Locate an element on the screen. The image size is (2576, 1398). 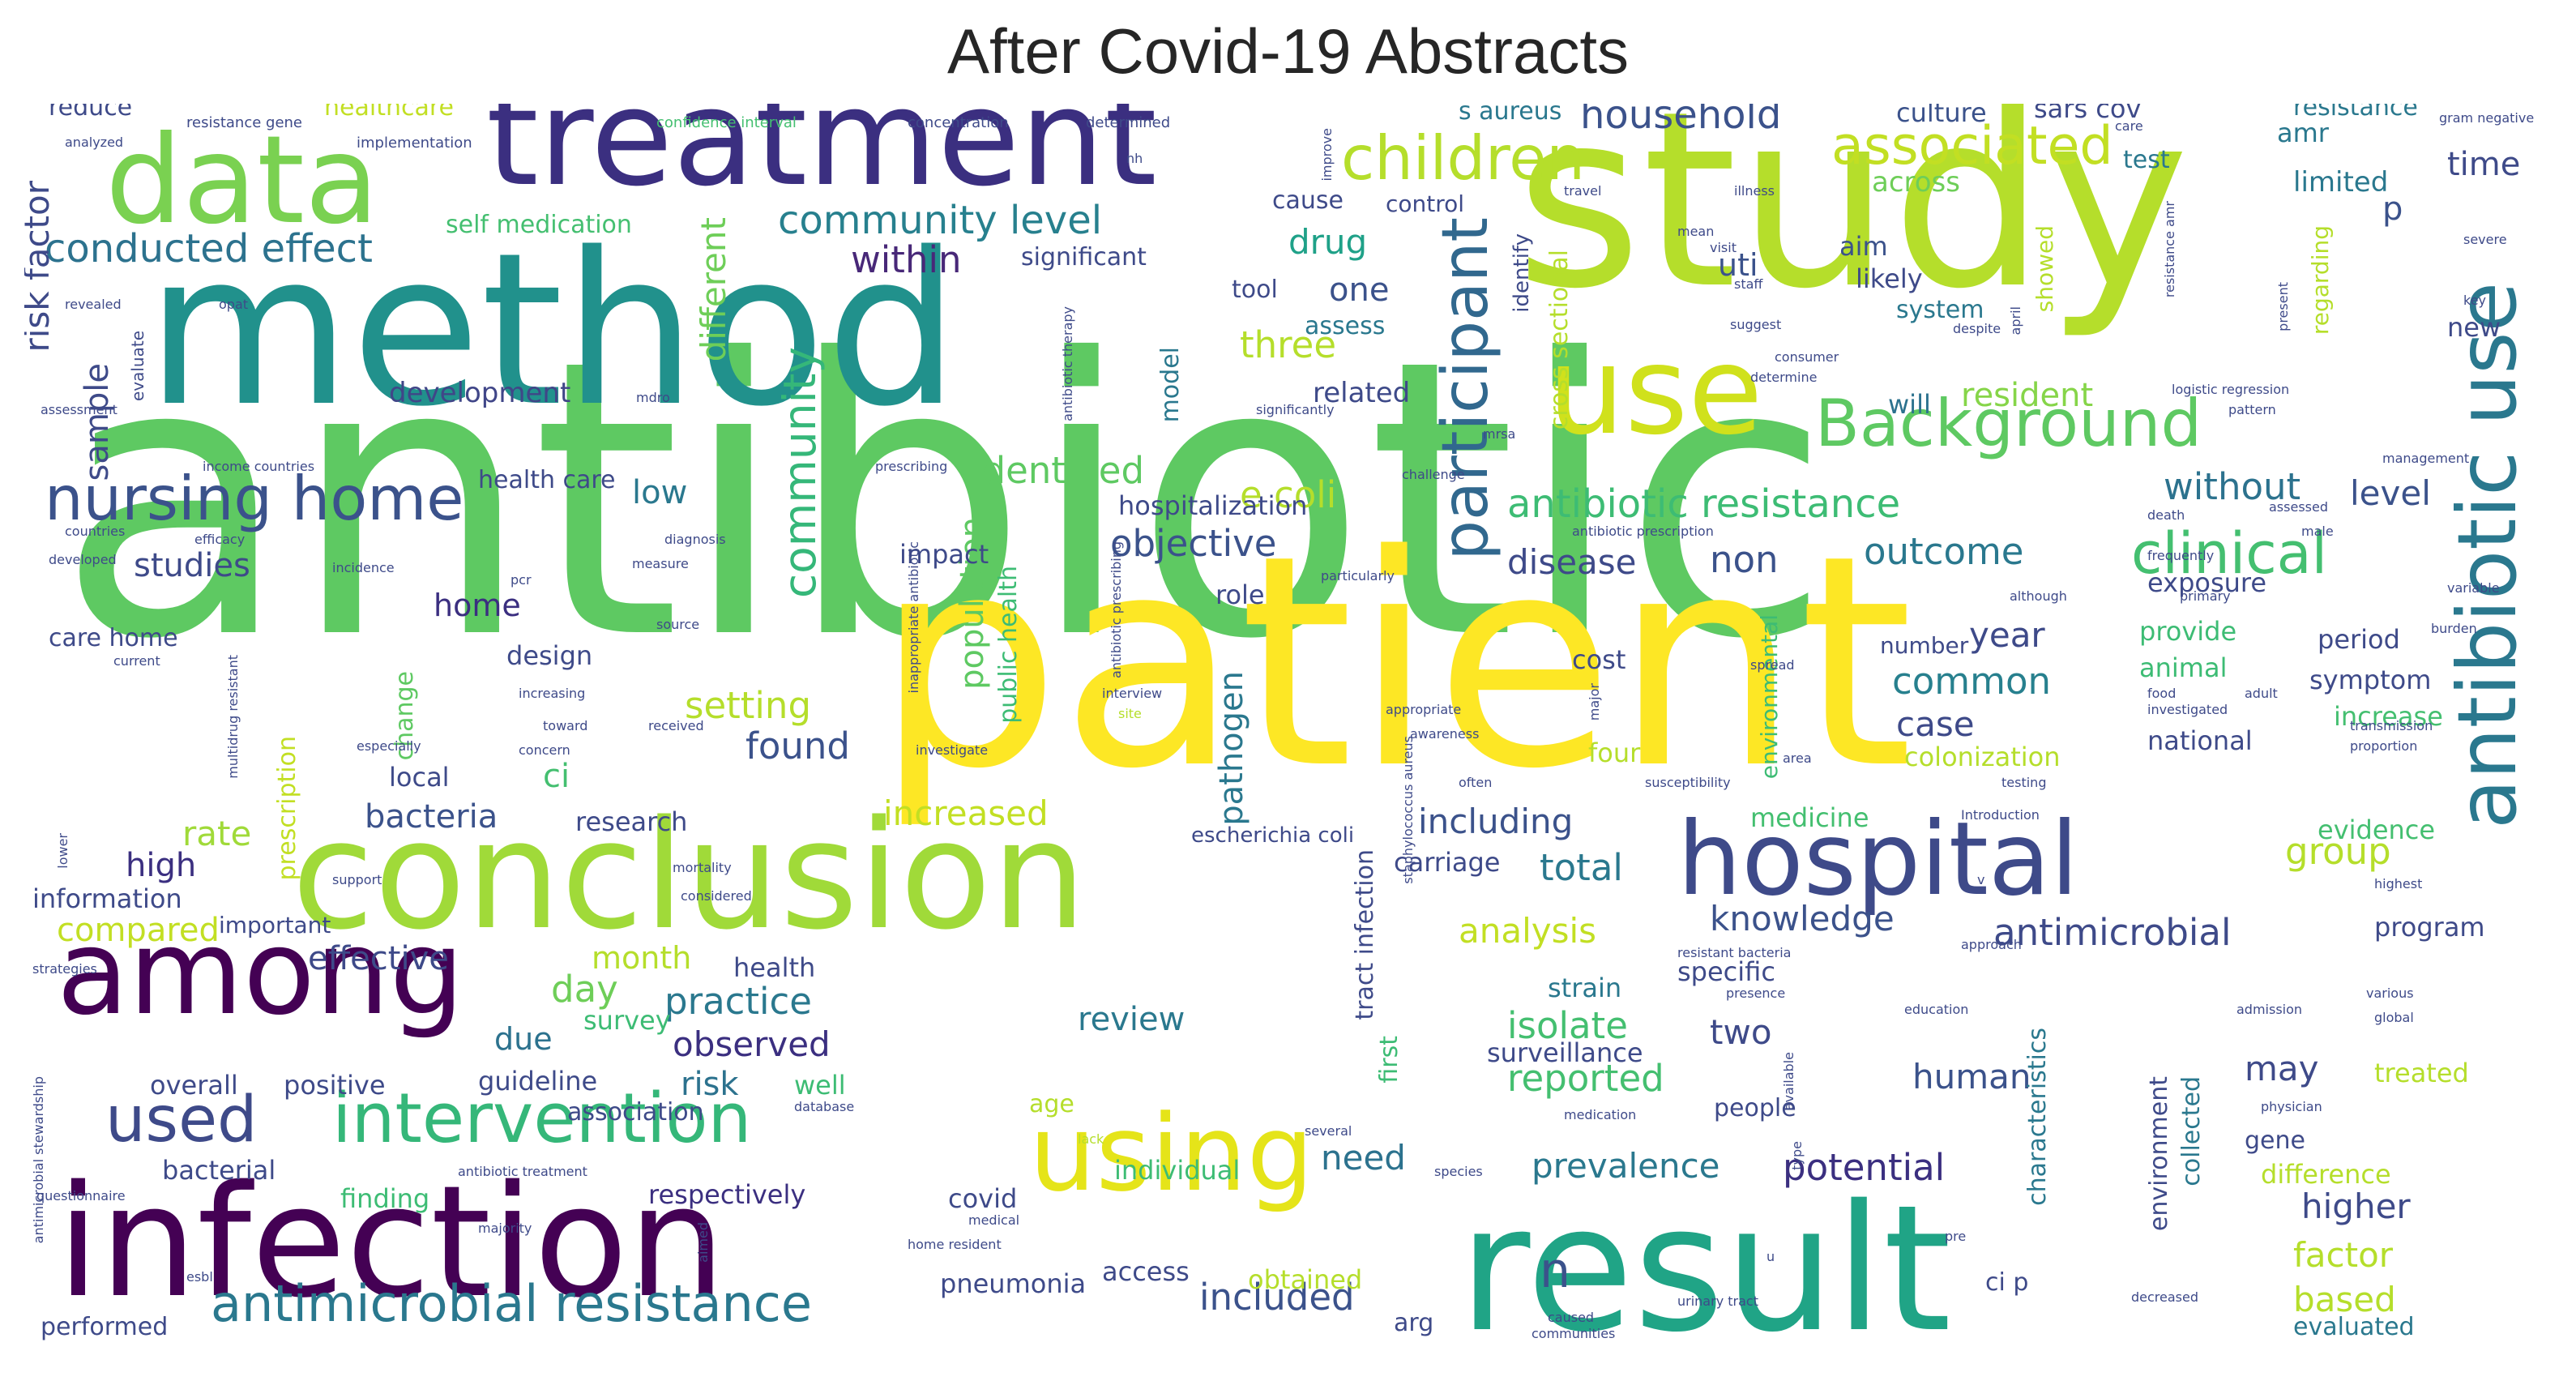
cloud-word: test is located at coordinates (2146, 160).